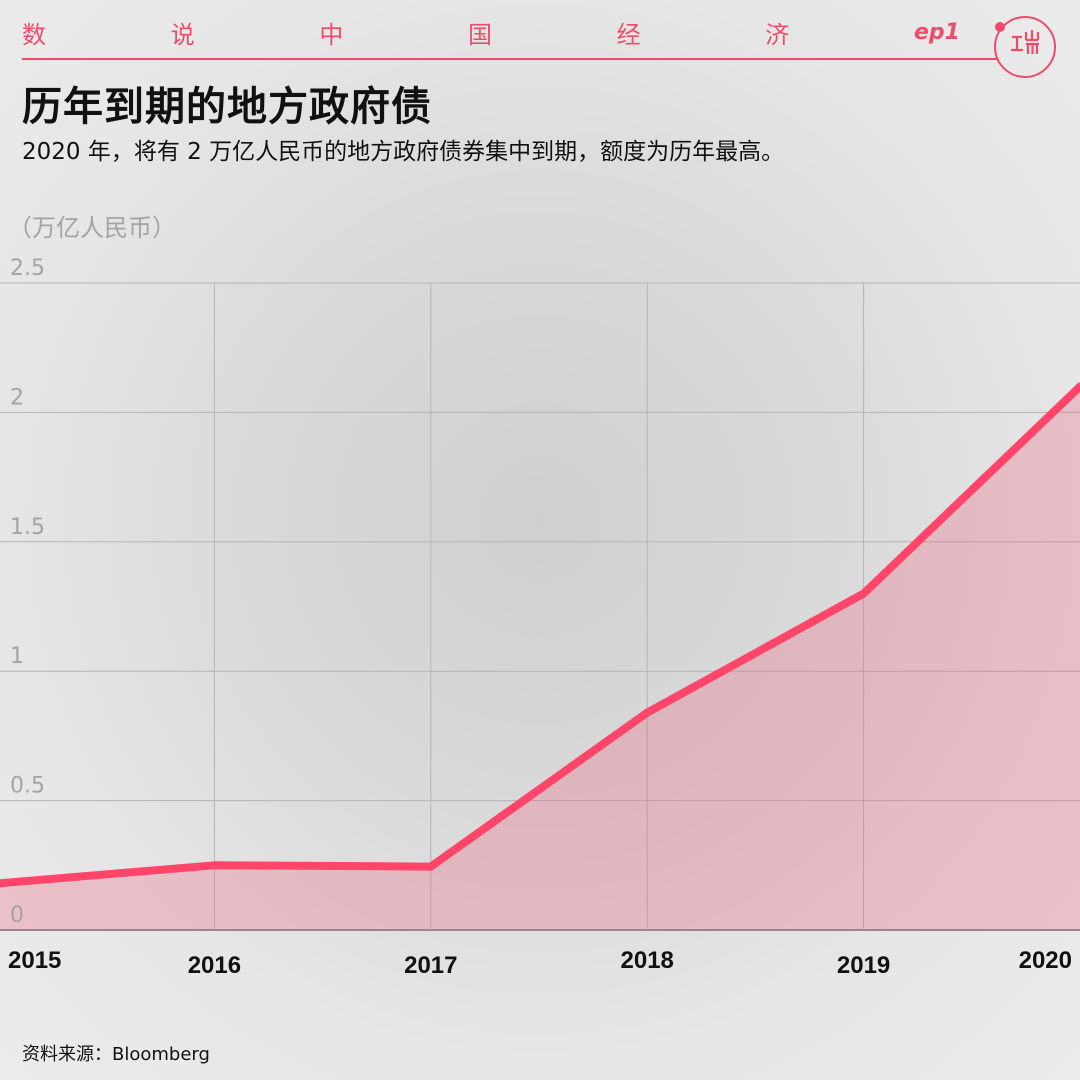 The height and width of the screenshot is (1080, 1080). Describe the element at coordinates (34, 960) in the screenshot. I see `x-tick-label: 2015` at that location.